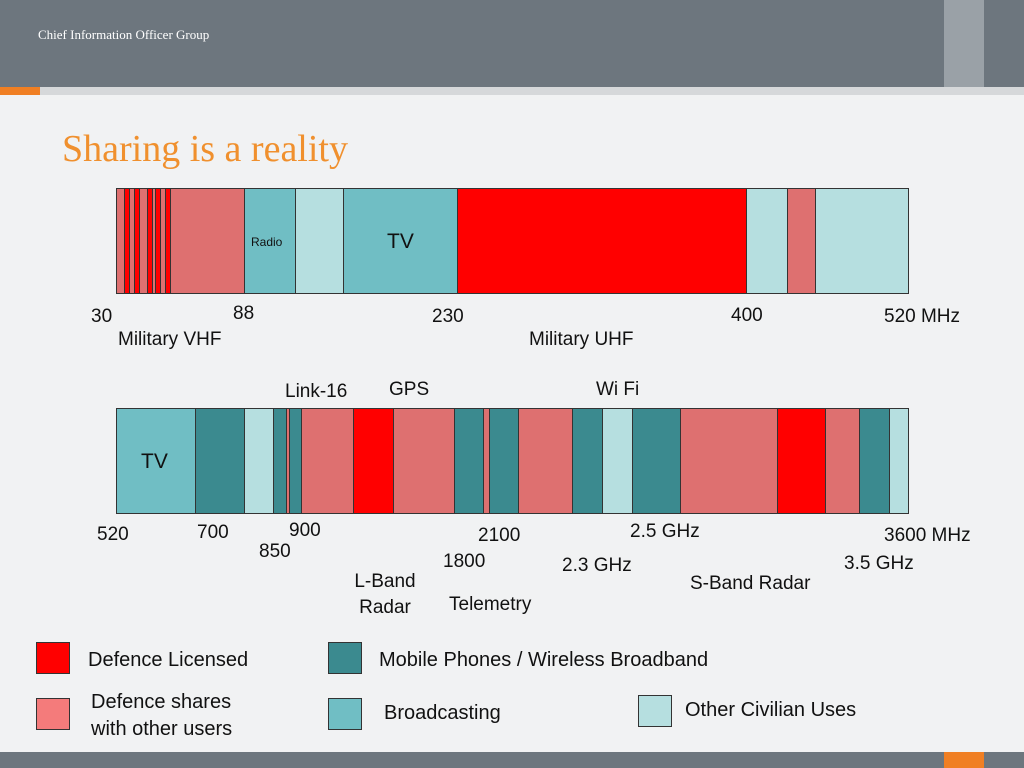  Describe the element at coordinates (512, 760) in the screenshot. I see `footer-bar` at that location.